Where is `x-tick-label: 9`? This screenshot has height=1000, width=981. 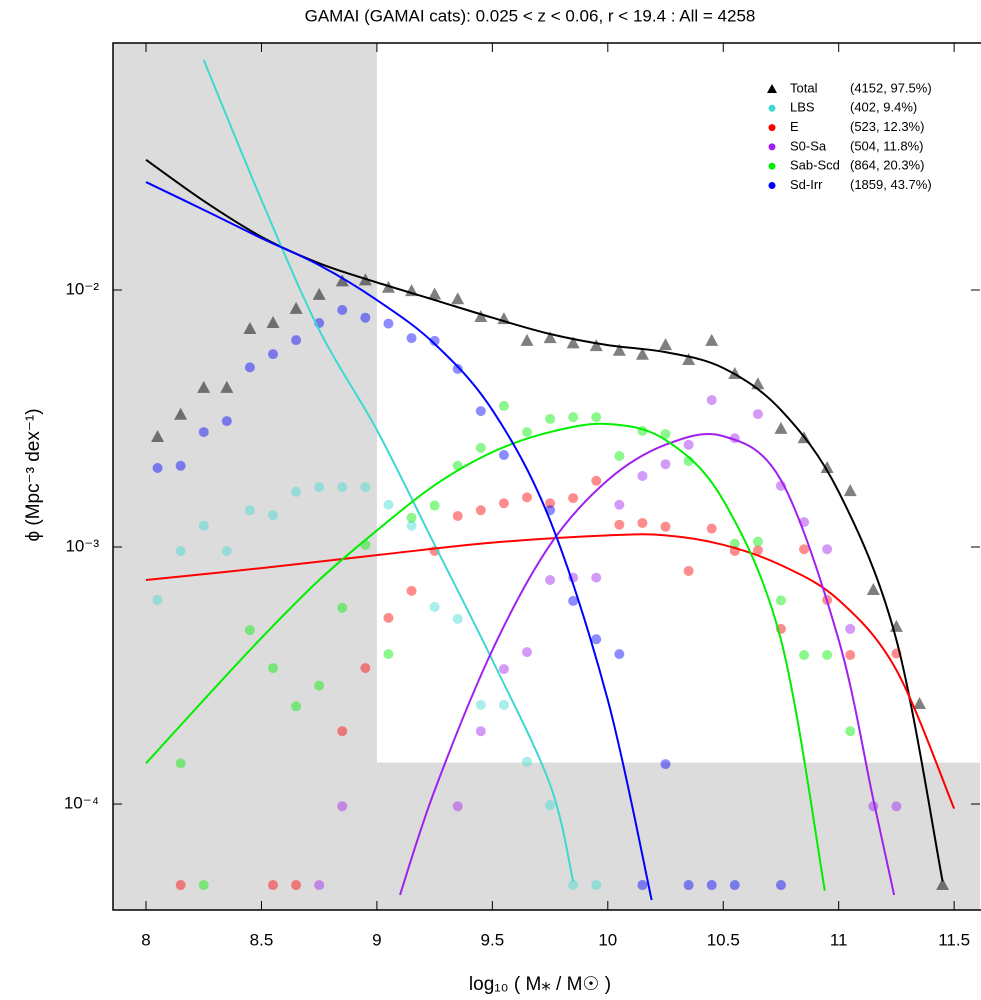
x-tick-label: 9 is located at coordinates (376, 939).